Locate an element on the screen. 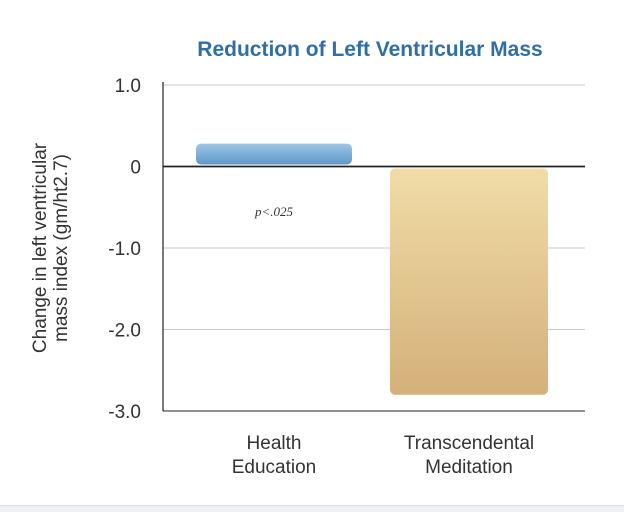 The width and height of the screenshot is (624, 517). significance-annotation: p<.025 is located at coordinates (274, 211).